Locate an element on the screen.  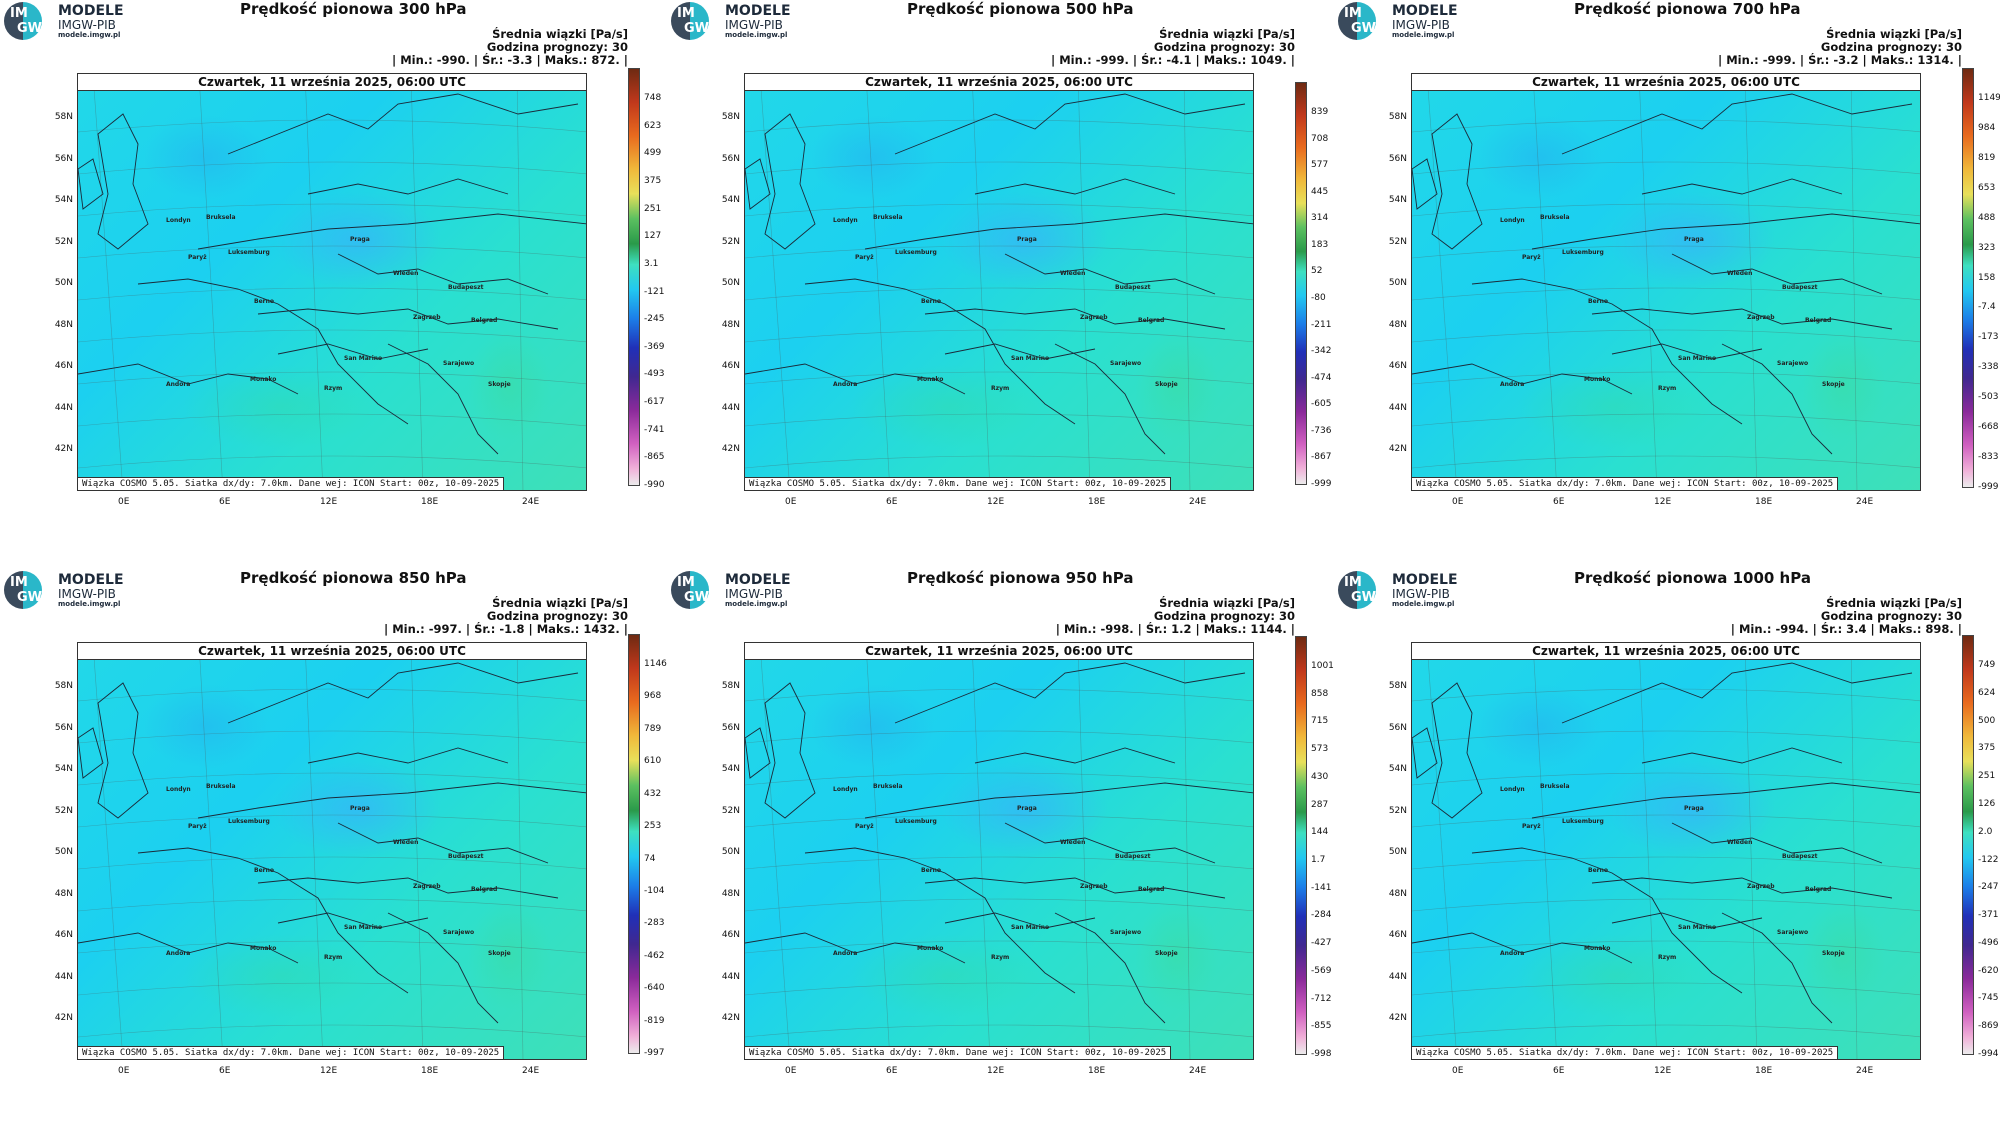
color-scale-tick: -141 is located at coordinates (1321, 887).